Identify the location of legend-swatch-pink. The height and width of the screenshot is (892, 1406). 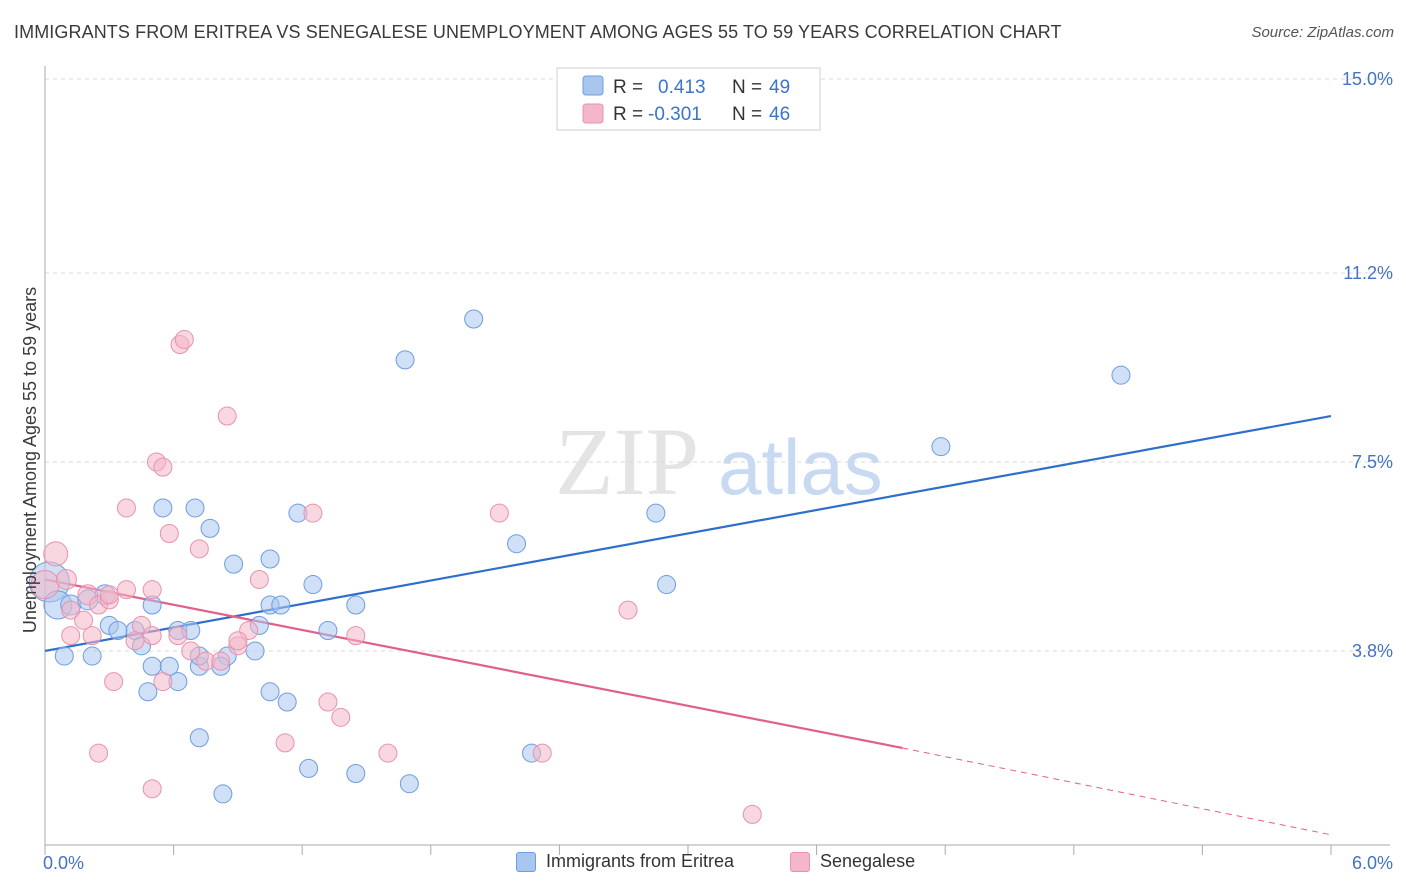
(593, 113).